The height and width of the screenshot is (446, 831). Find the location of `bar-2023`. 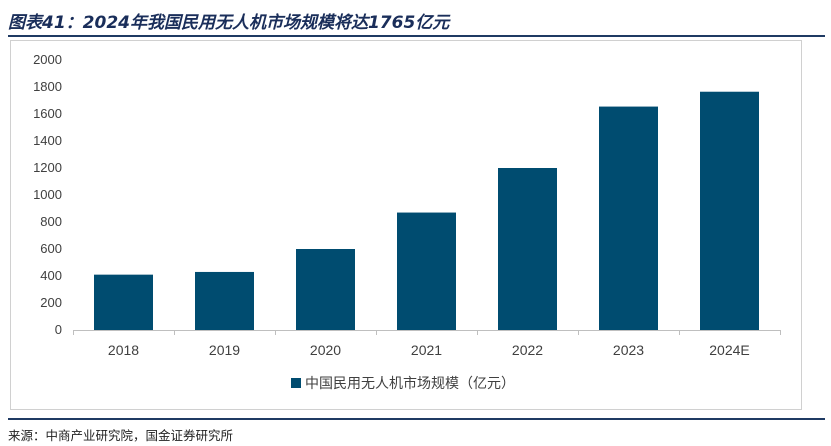

bar-2023 is located at coordinates (628, 218).